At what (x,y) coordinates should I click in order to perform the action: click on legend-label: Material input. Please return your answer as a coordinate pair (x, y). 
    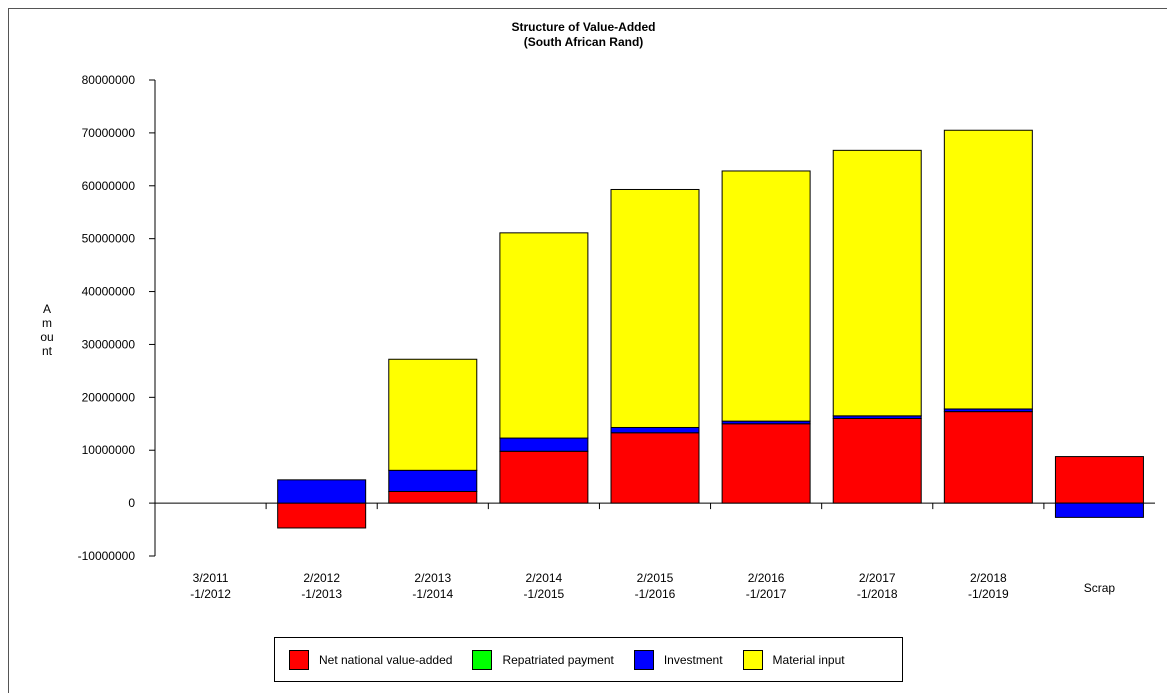
    Looking at the image, I should click on (808, 659).